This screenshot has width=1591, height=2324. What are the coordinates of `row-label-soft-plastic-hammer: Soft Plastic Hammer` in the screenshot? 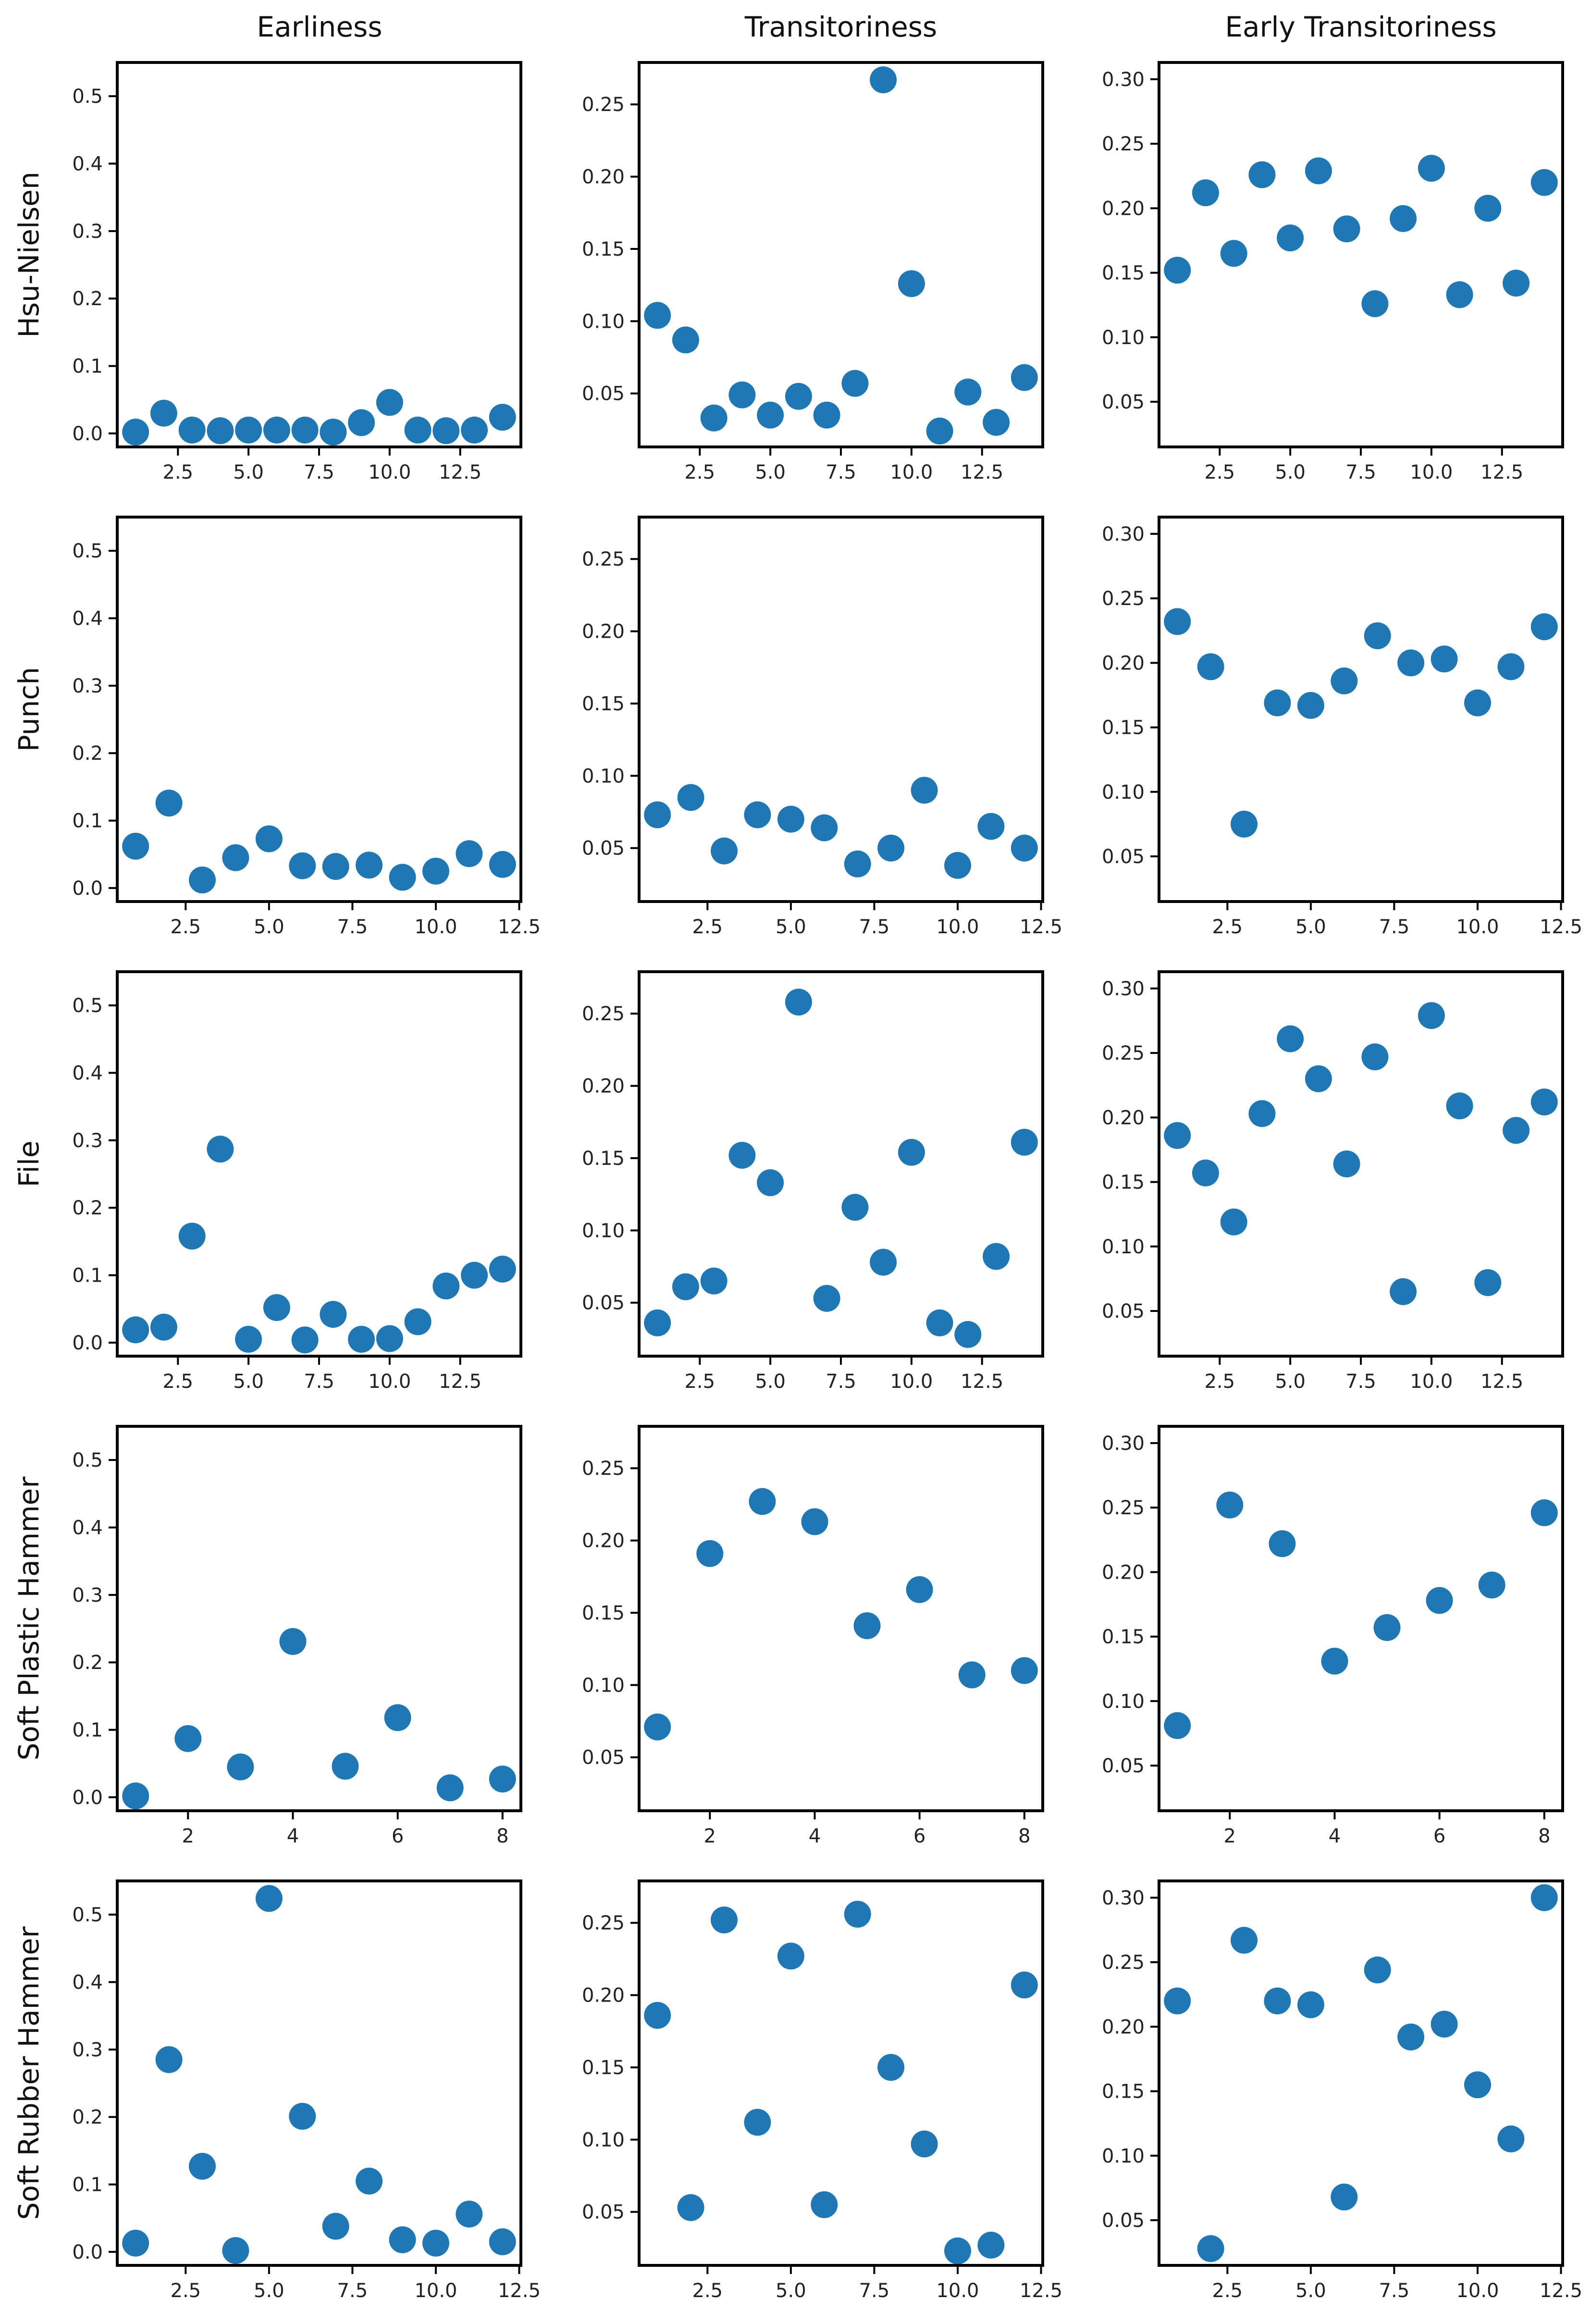 It's located at (28, 1619).